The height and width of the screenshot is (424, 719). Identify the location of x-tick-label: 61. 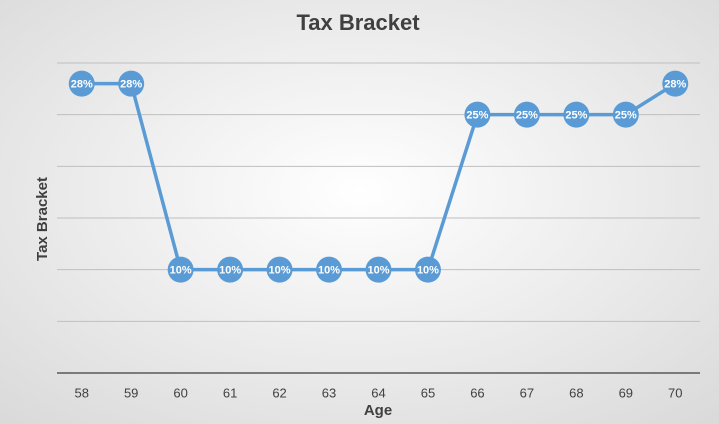
(230, 392).